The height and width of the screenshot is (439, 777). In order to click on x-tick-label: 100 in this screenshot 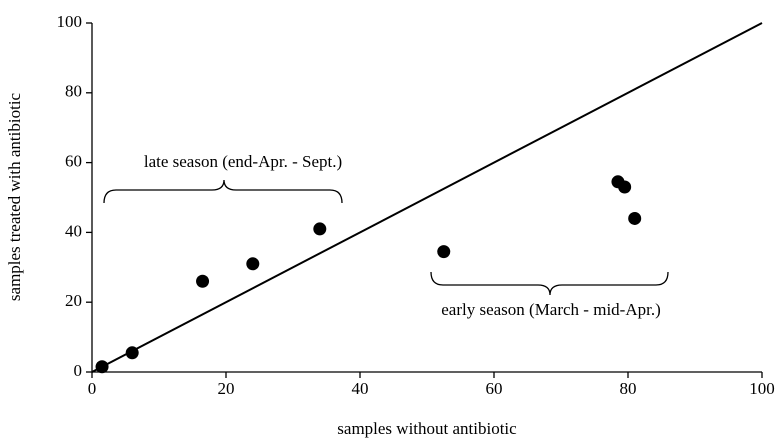, I will do `click(762, 388)`.